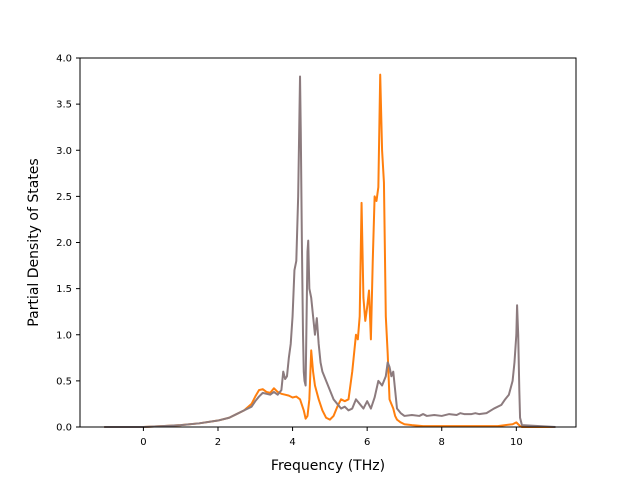  I want to click on x-tick-label: 8, so click(442, 442).